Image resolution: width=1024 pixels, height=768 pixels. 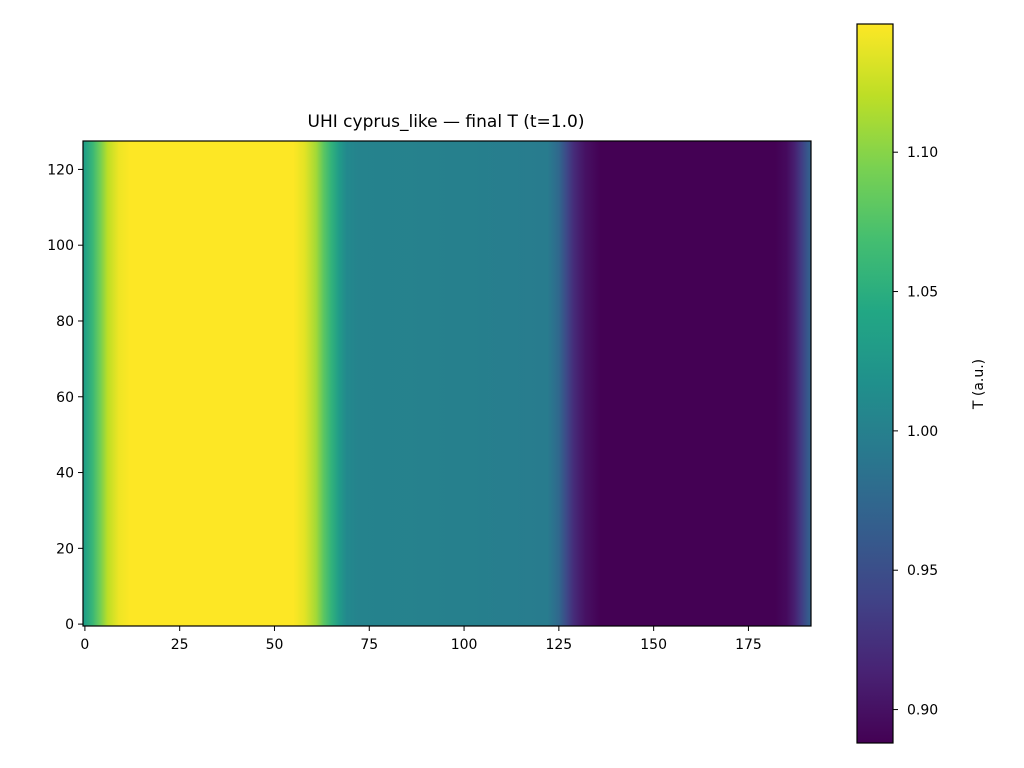 What do you see at coordinates (180, 645) in the screenshot?
I see `x-tick-label: 25` at bounding box center [180, 645].